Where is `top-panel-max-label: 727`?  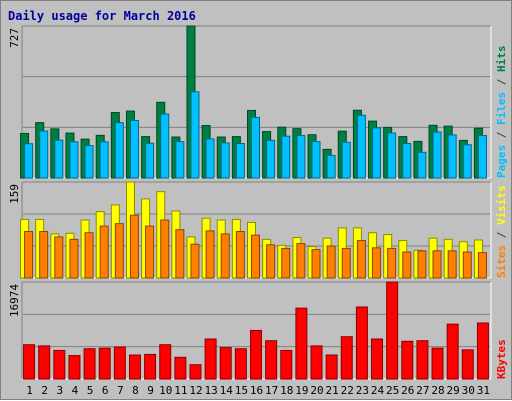
top-panel-max-label: 727 is located at coordinates (14, 38).